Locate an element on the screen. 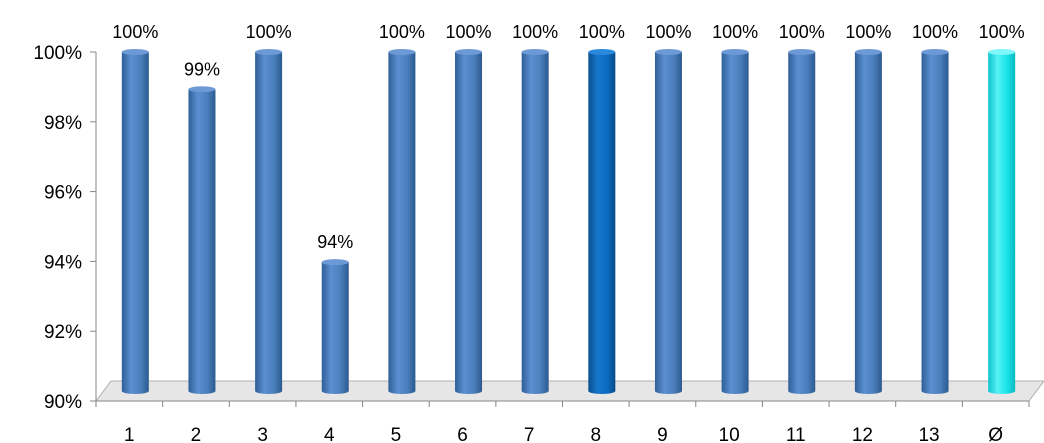 The image size is (1044, 443). y-tick-label: 90% is located at coordinates (63, 402).